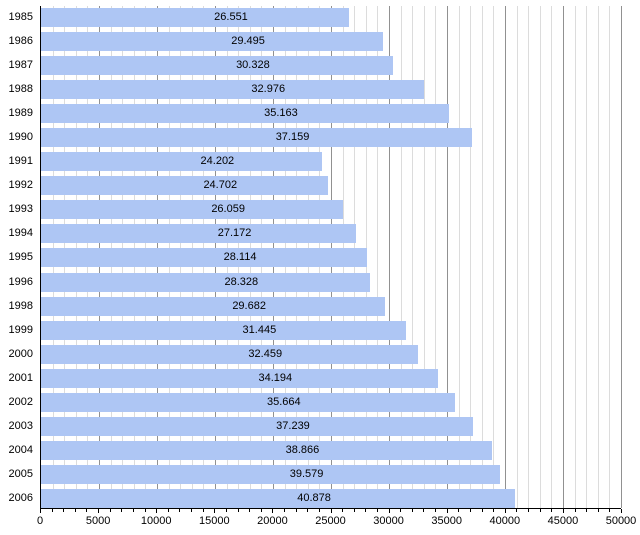 The width and height of the screenshot is (640, 535). What do you see at coordinates (195, 17) in the screenshot?
I see `bar: 26.551` at bounding box center [195, 17].